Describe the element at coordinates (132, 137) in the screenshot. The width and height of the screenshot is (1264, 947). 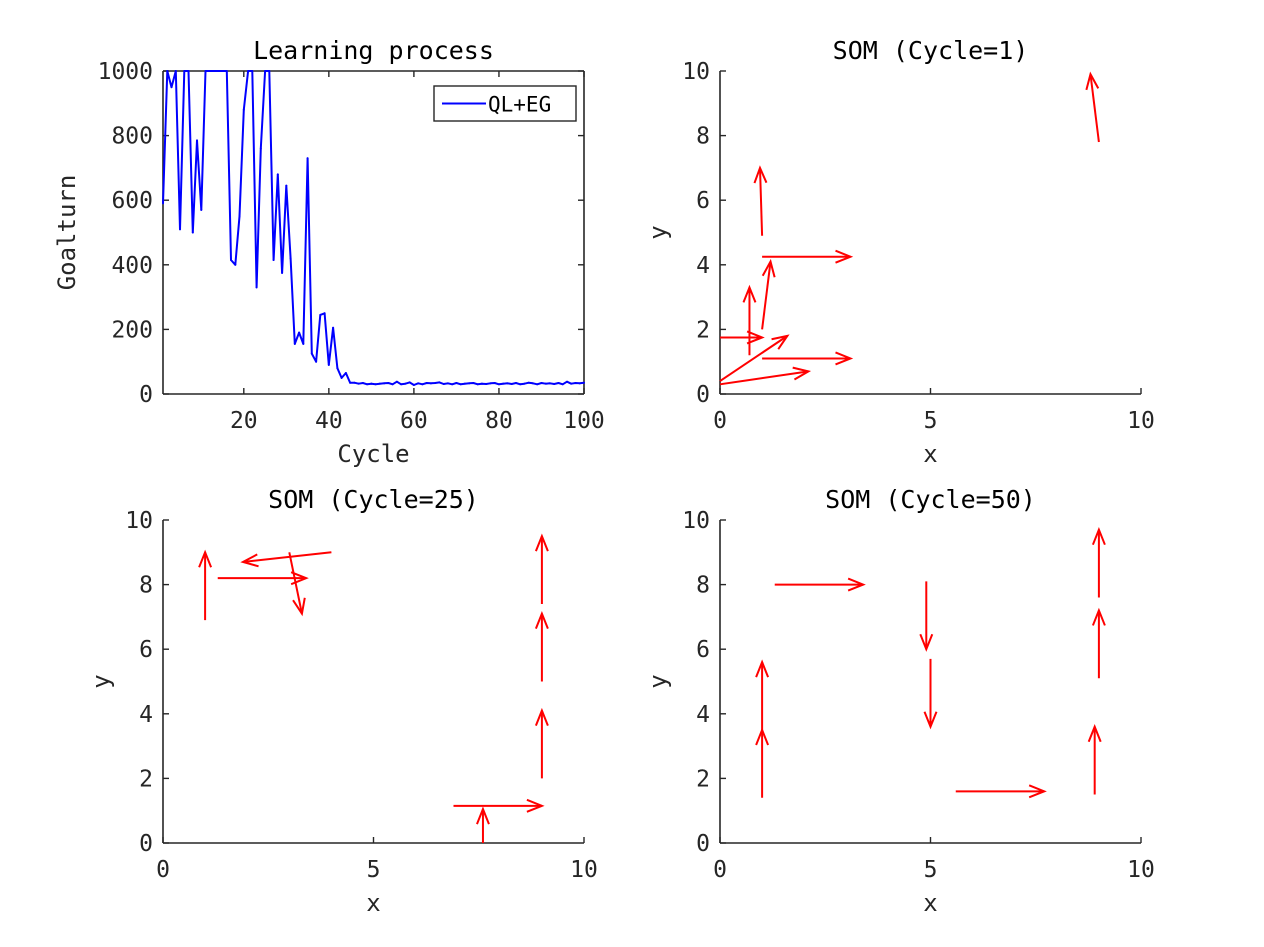
I see `y-tick-label: 800` at that location.